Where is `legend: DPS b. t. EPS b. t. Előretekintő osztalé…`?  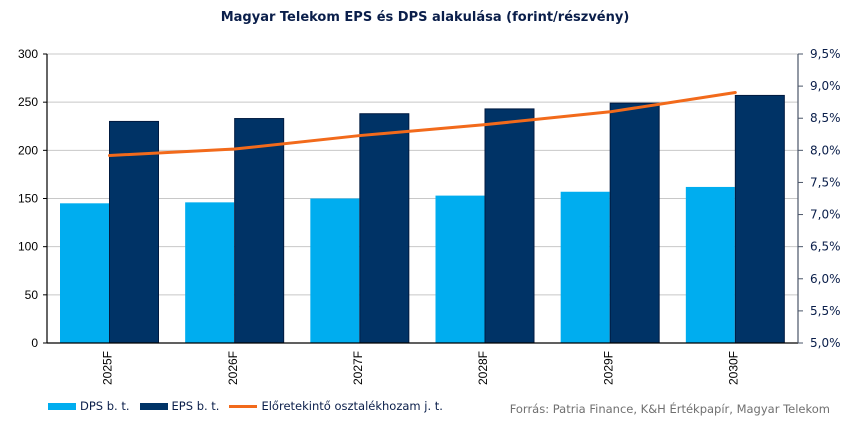
legend: DPS b. t. EPS b. t. Előretekintő osztalé… is located at coordinates (250, 406).